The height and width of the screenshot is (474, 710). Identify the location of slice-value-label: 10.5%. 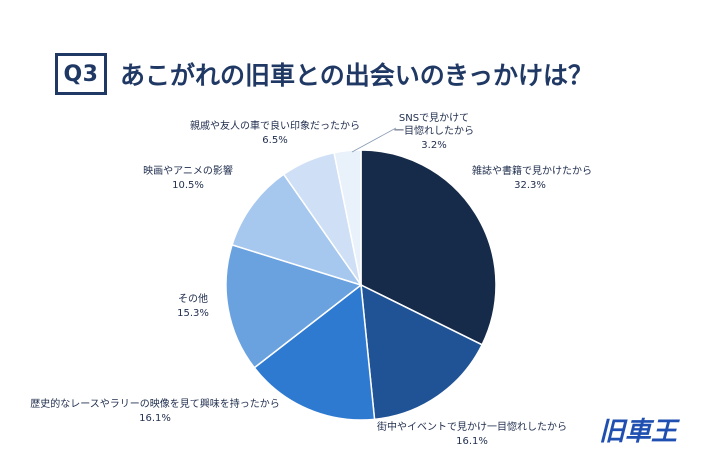
(188, 185).